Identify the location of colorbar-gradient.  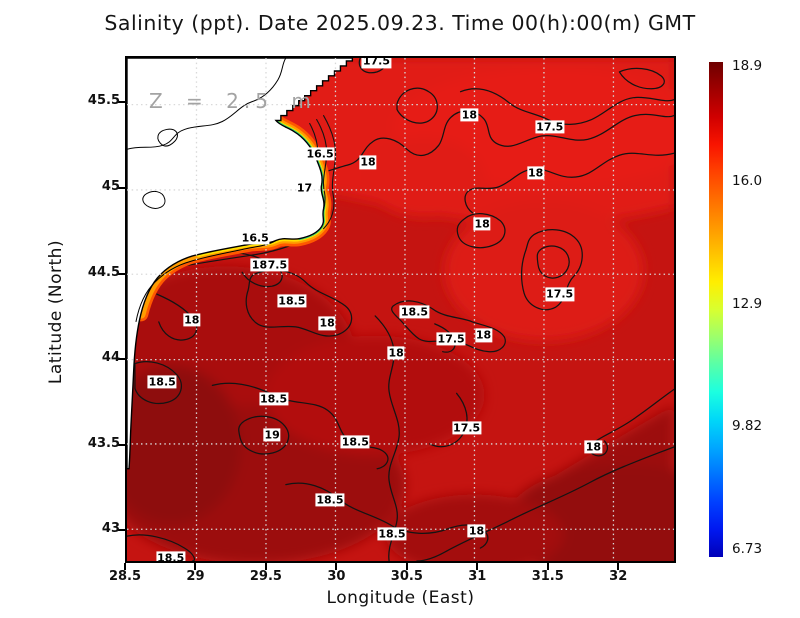
(716, 309).